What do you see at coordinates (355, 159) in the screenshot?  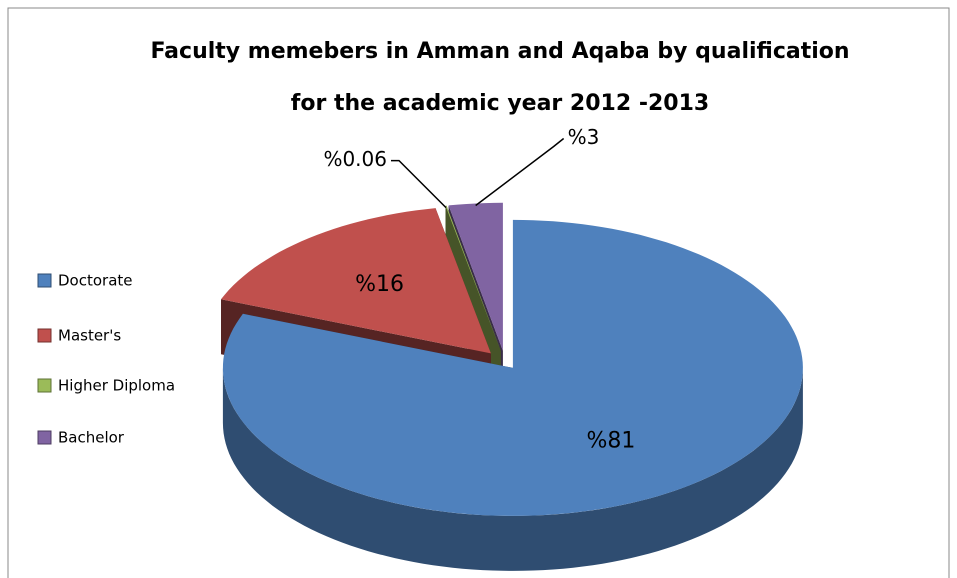 I see `data-label: %0.06` at bounding box center [355, 159].